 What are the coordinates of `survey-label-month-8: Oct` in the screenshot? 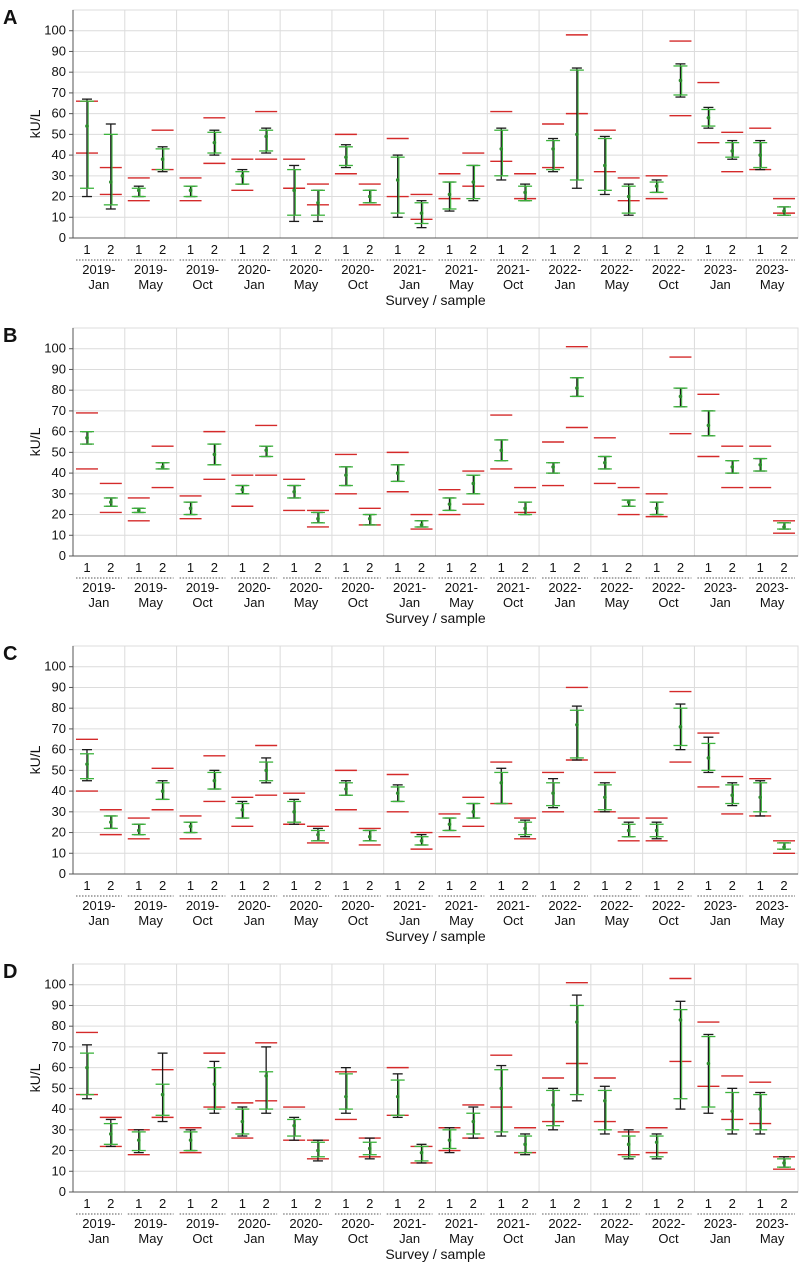 It's located at (513, 1238).